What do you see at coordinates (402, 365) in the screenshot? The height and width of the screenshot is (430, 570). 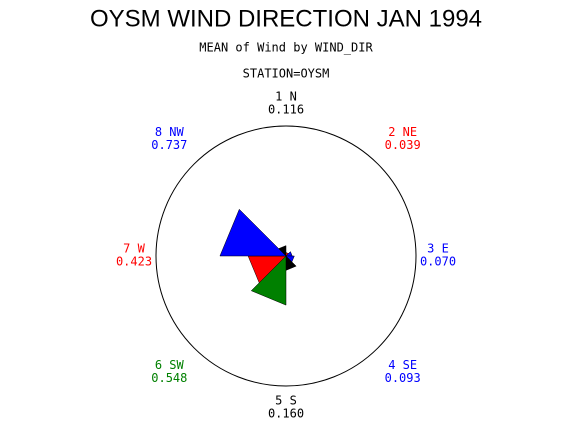 I see `direction-label: 4 SE` at bounding box center [402, 365].